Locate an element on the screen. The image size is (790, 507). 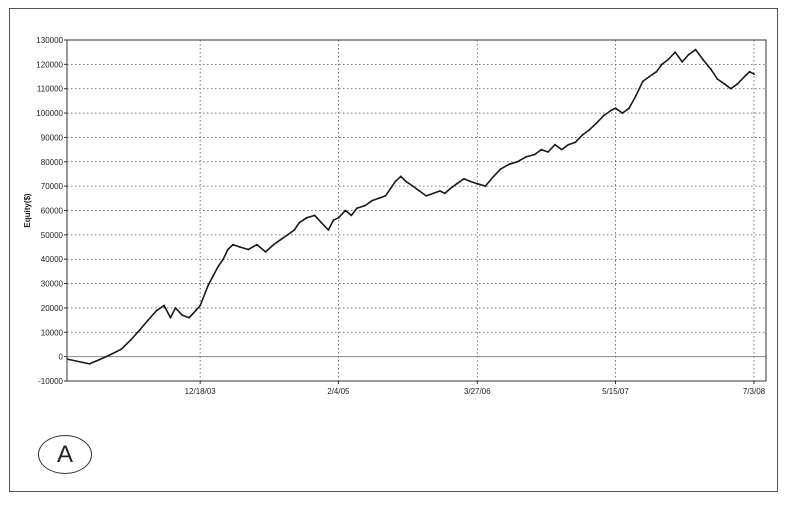
x-tick-label: 5/15/07 is located at coordinates (615, 391).